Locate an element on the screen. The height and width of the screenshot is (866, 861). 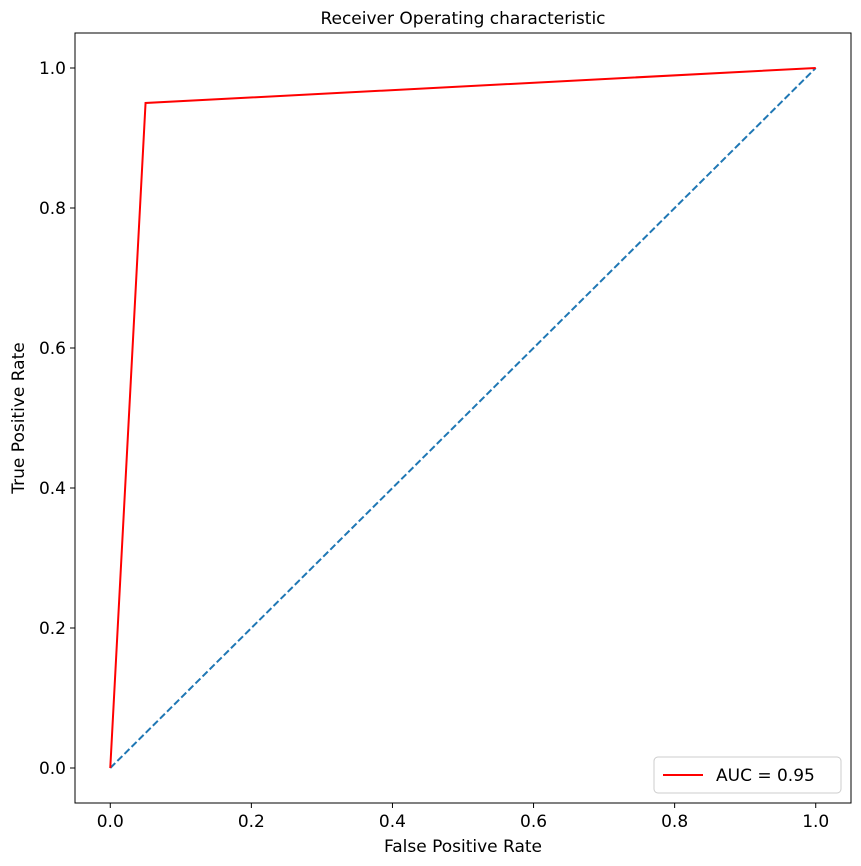
x-tick-label: 0.4 is located at coordinates (392, 822).